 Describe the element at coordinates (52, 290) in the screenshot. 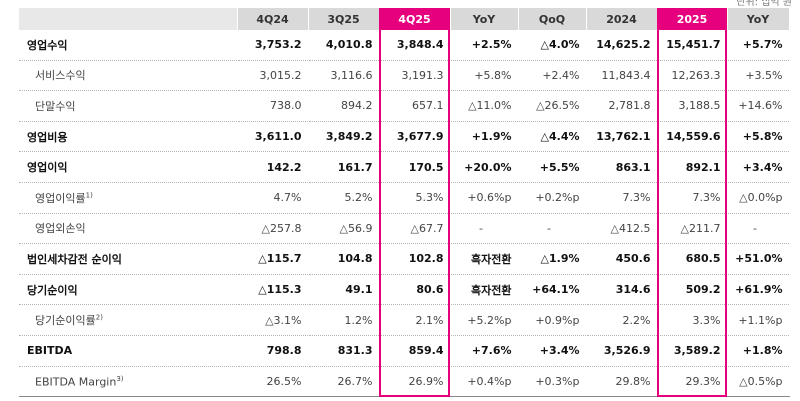

I see `row-label-text: 당기순이익` at that location.